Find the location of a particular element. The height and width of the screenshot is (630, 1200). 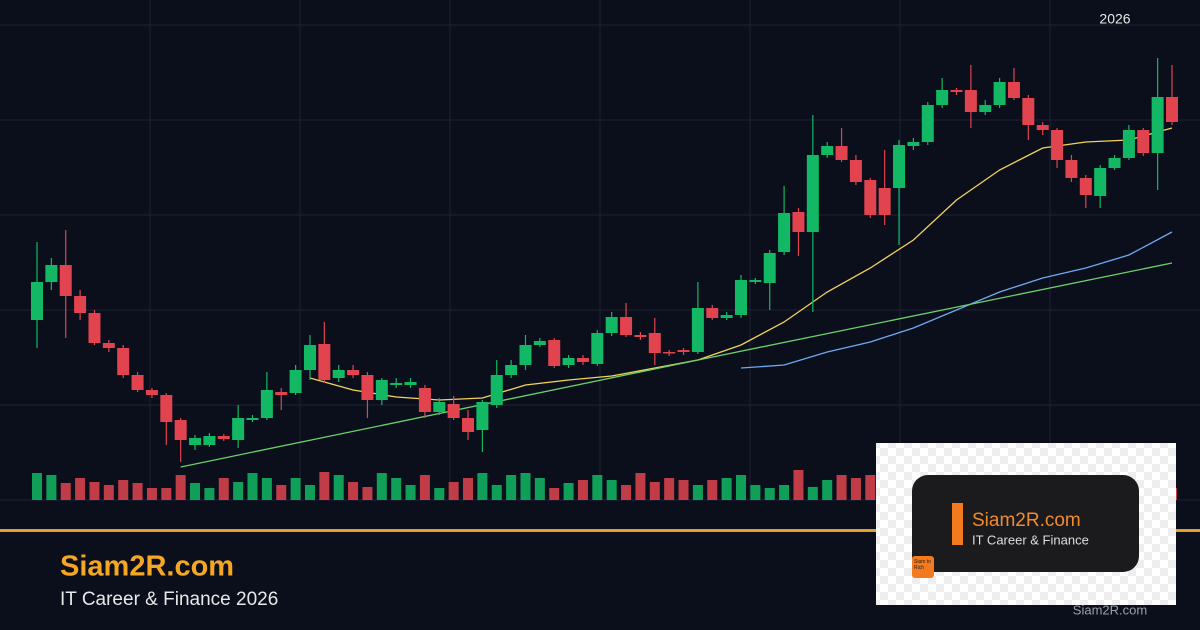

moving-average is located at coordinates (956, 300).